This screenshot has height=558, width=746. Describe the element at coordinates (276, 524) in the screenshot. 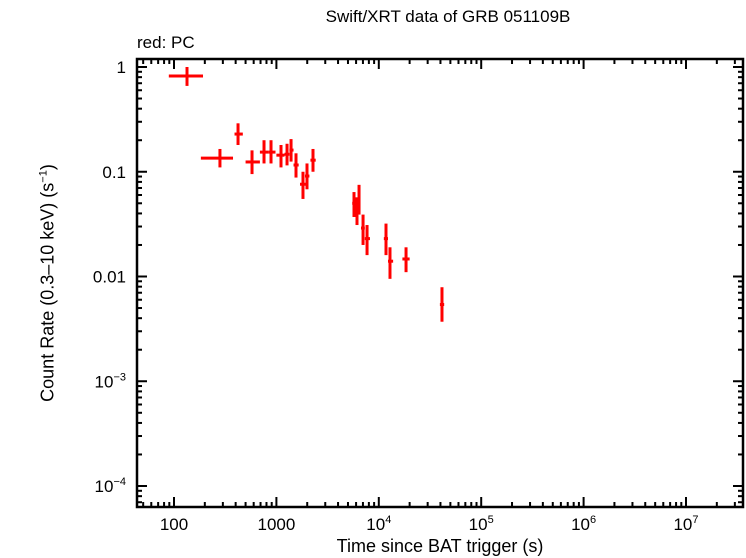

I see `svg-text: 1000` at that location.